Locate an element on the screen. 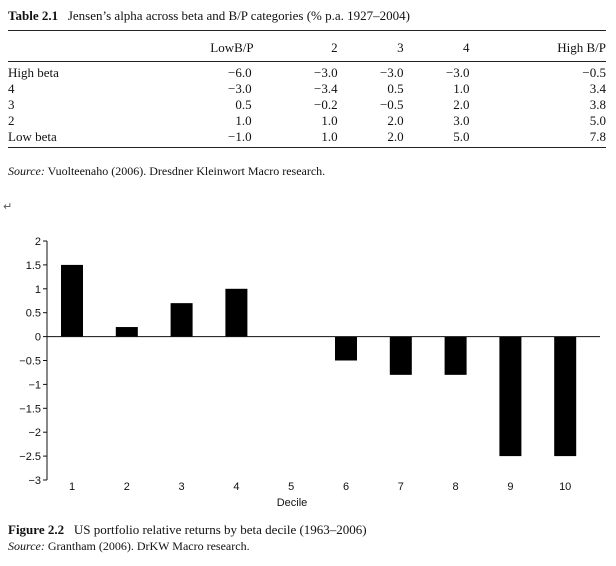 The image size is (616, 566). header-cell: 4 is located at coordinates (436, 46).